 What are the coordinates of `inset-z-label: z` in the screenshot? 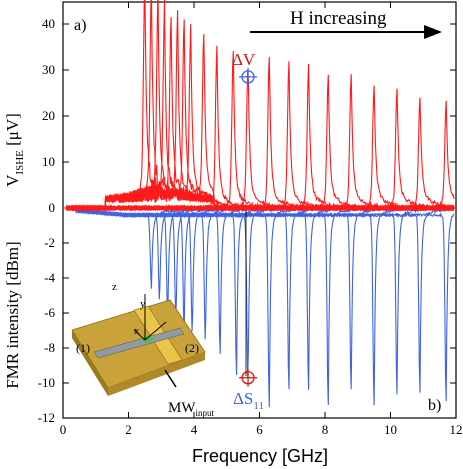 It's located at (114, 287).